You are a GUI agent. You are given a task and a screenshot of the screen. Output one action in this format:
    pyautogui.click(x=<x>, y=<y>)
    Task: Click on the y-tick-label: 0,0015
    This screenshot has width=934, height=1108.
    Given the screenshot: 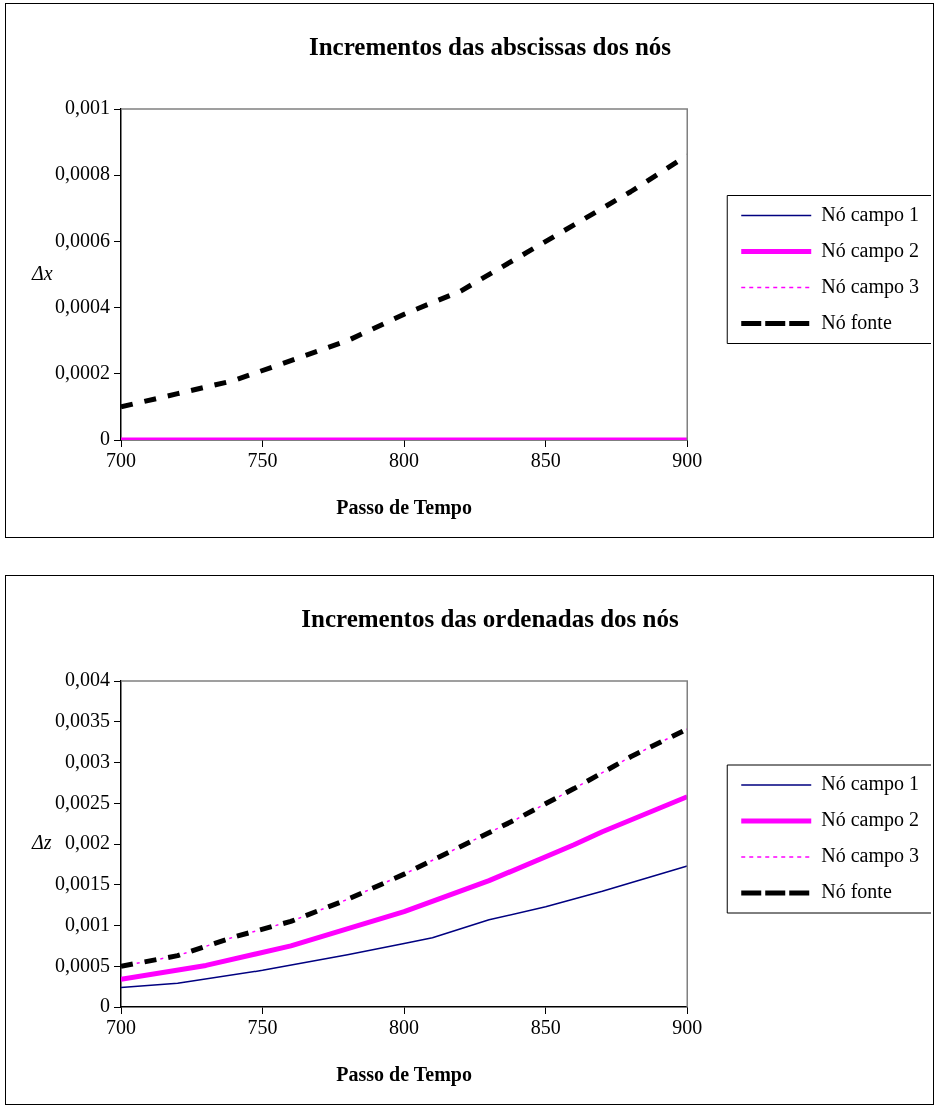 What is the action you would take?
    pyautogui.click(x=82, y=883)
    